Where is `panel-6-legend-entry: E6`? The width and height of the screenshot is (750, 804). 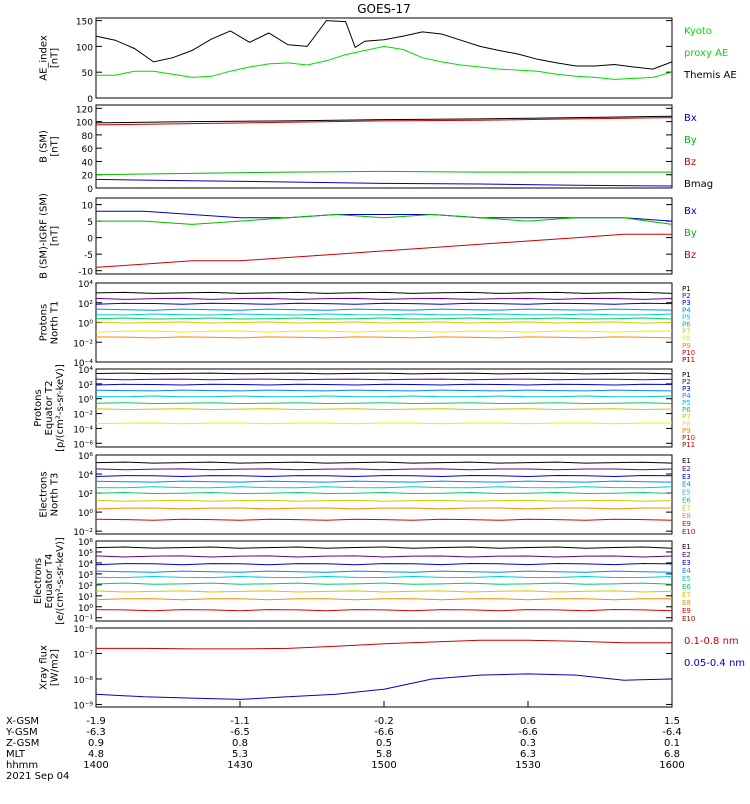 panel-6-legend-entry: E6 is located at coordinates (686, 500).